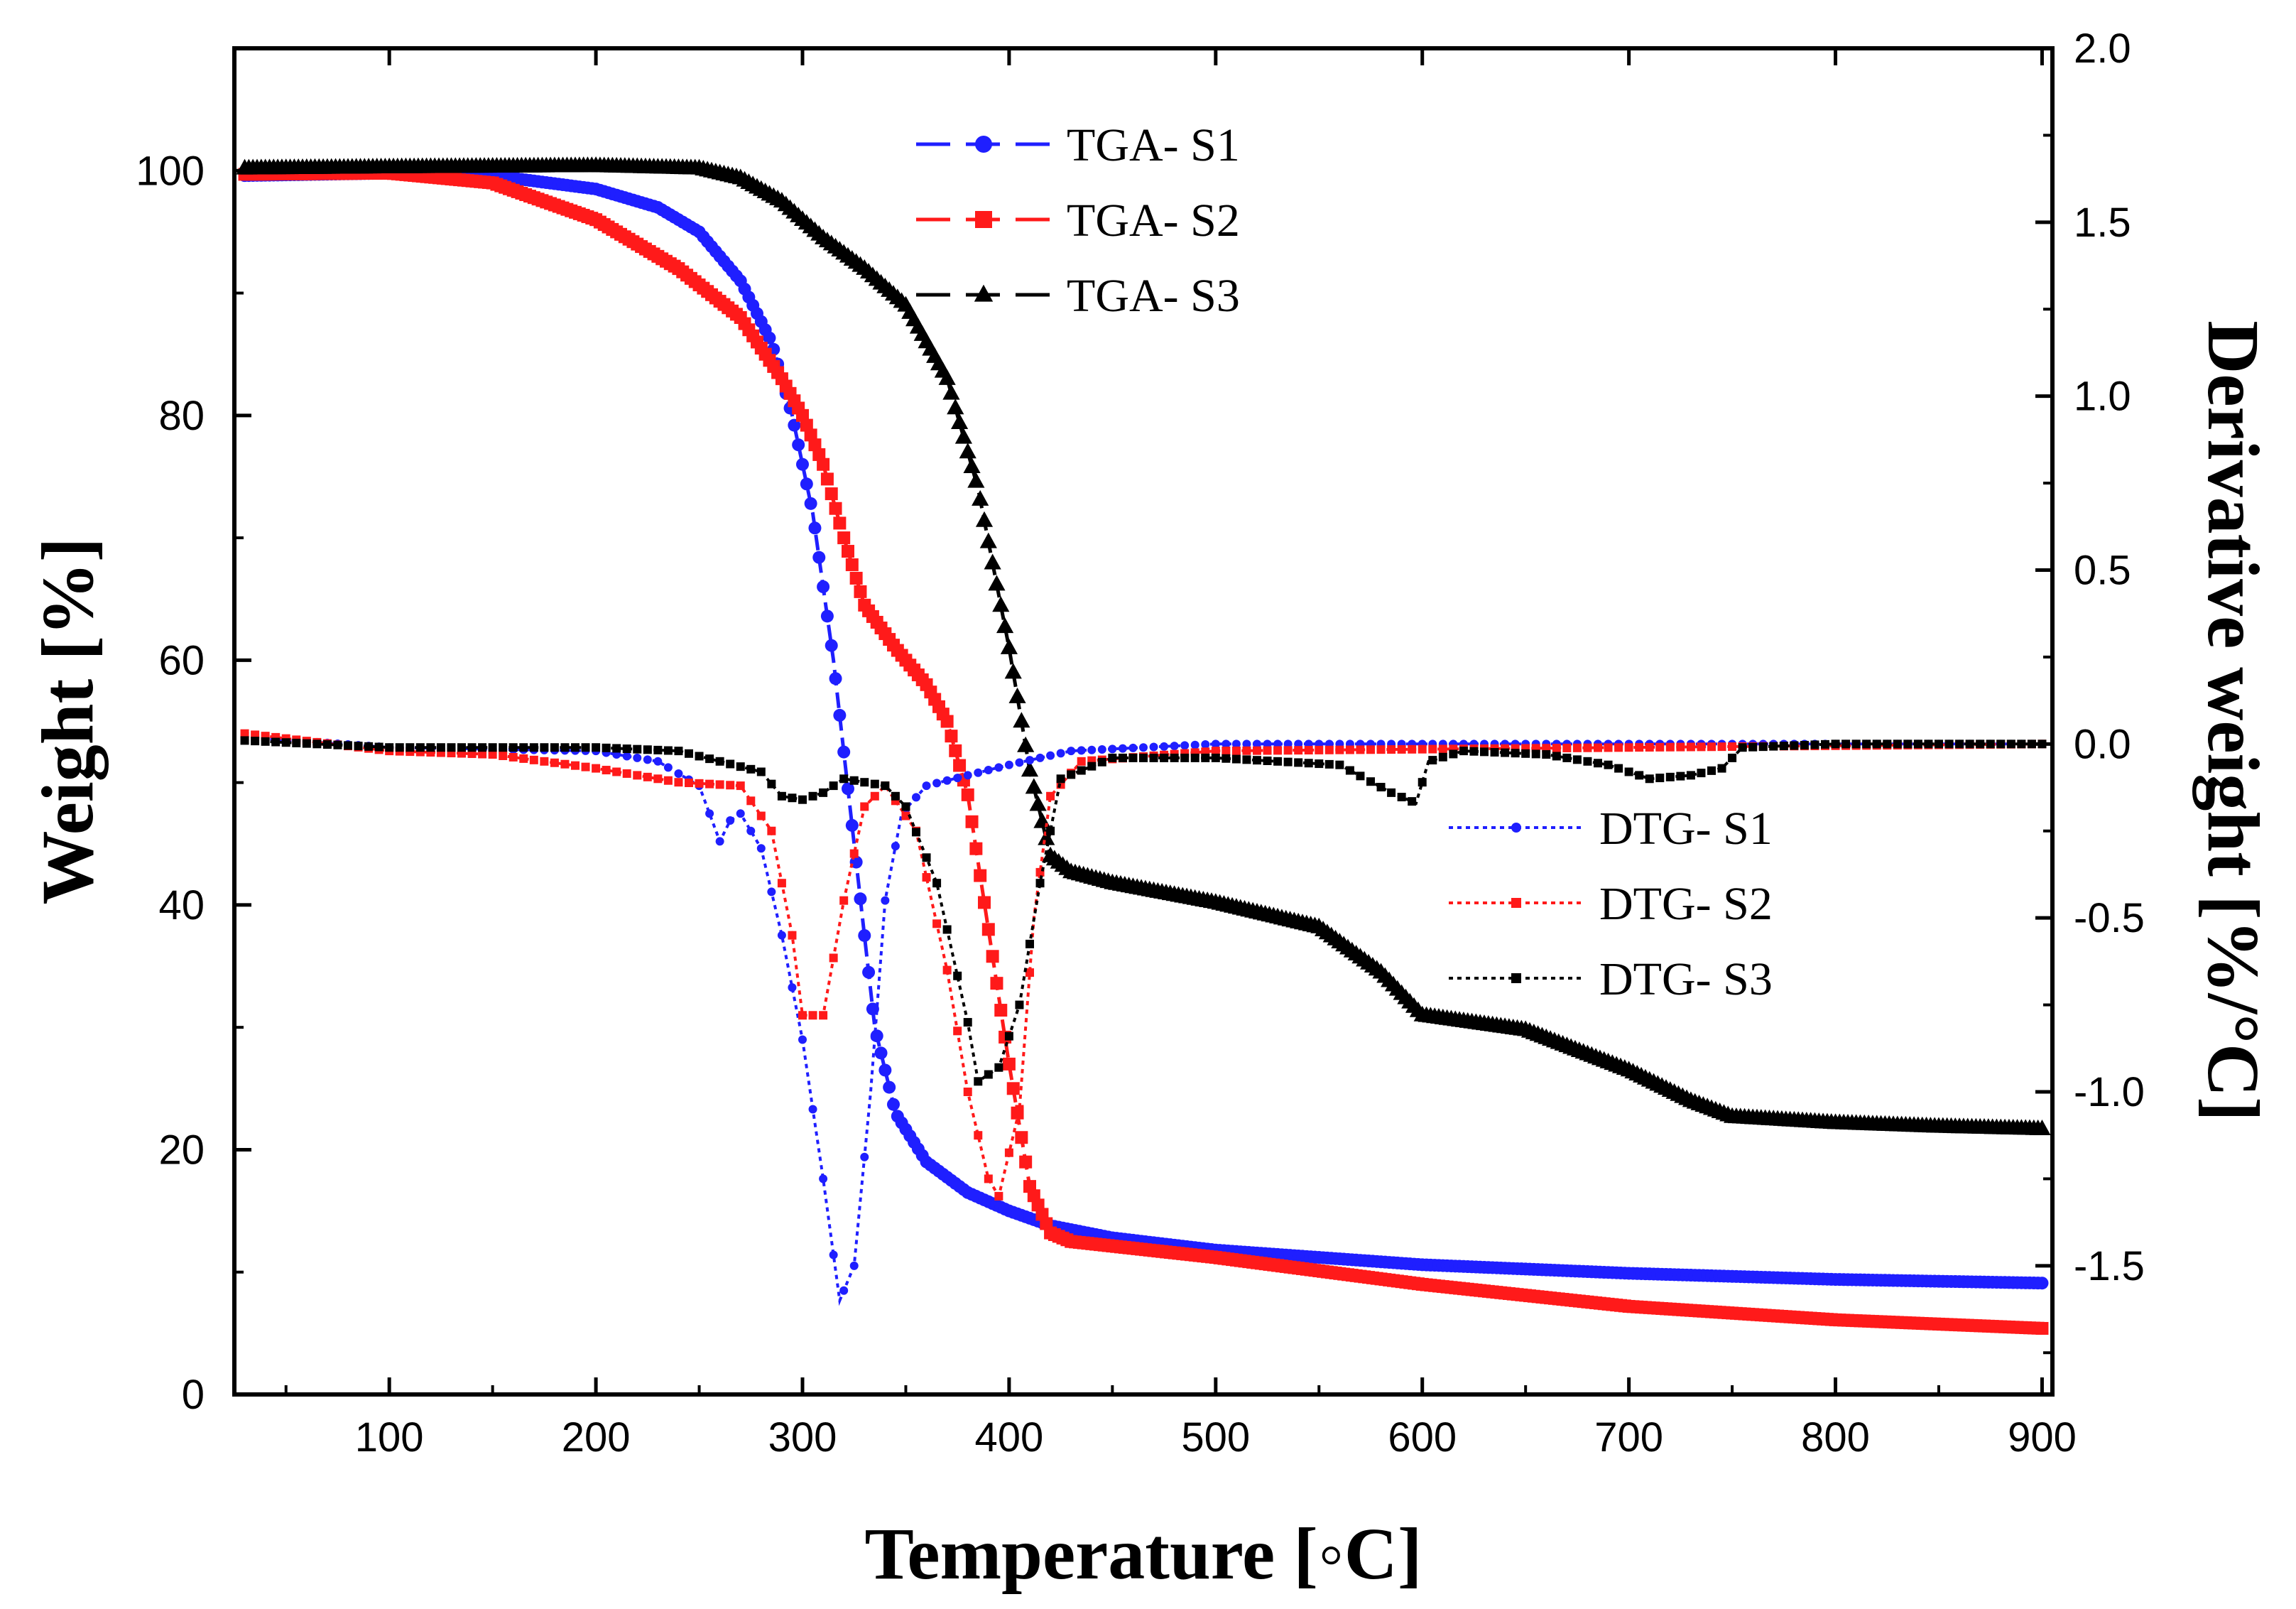 This screenshot has width=2296, height=1609. I want to click on legend-label: TGA- S3, so click(1153, 296).